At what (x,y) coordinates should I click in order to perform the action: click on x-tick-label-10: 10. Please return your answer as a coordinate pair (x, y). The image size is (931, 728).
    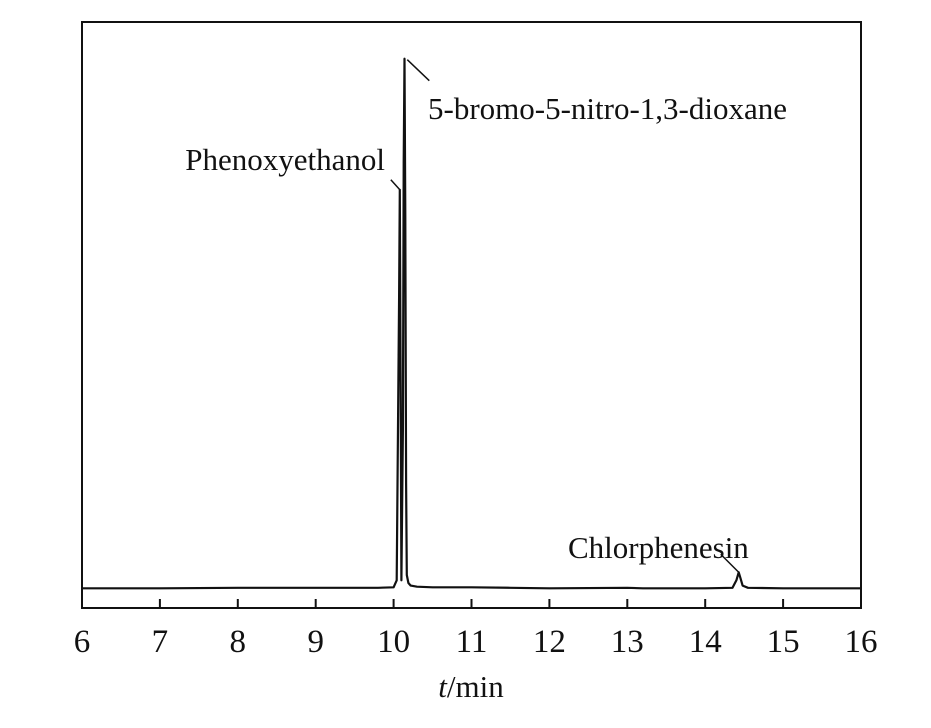
    Looking at the image, I should click on (393, 642).